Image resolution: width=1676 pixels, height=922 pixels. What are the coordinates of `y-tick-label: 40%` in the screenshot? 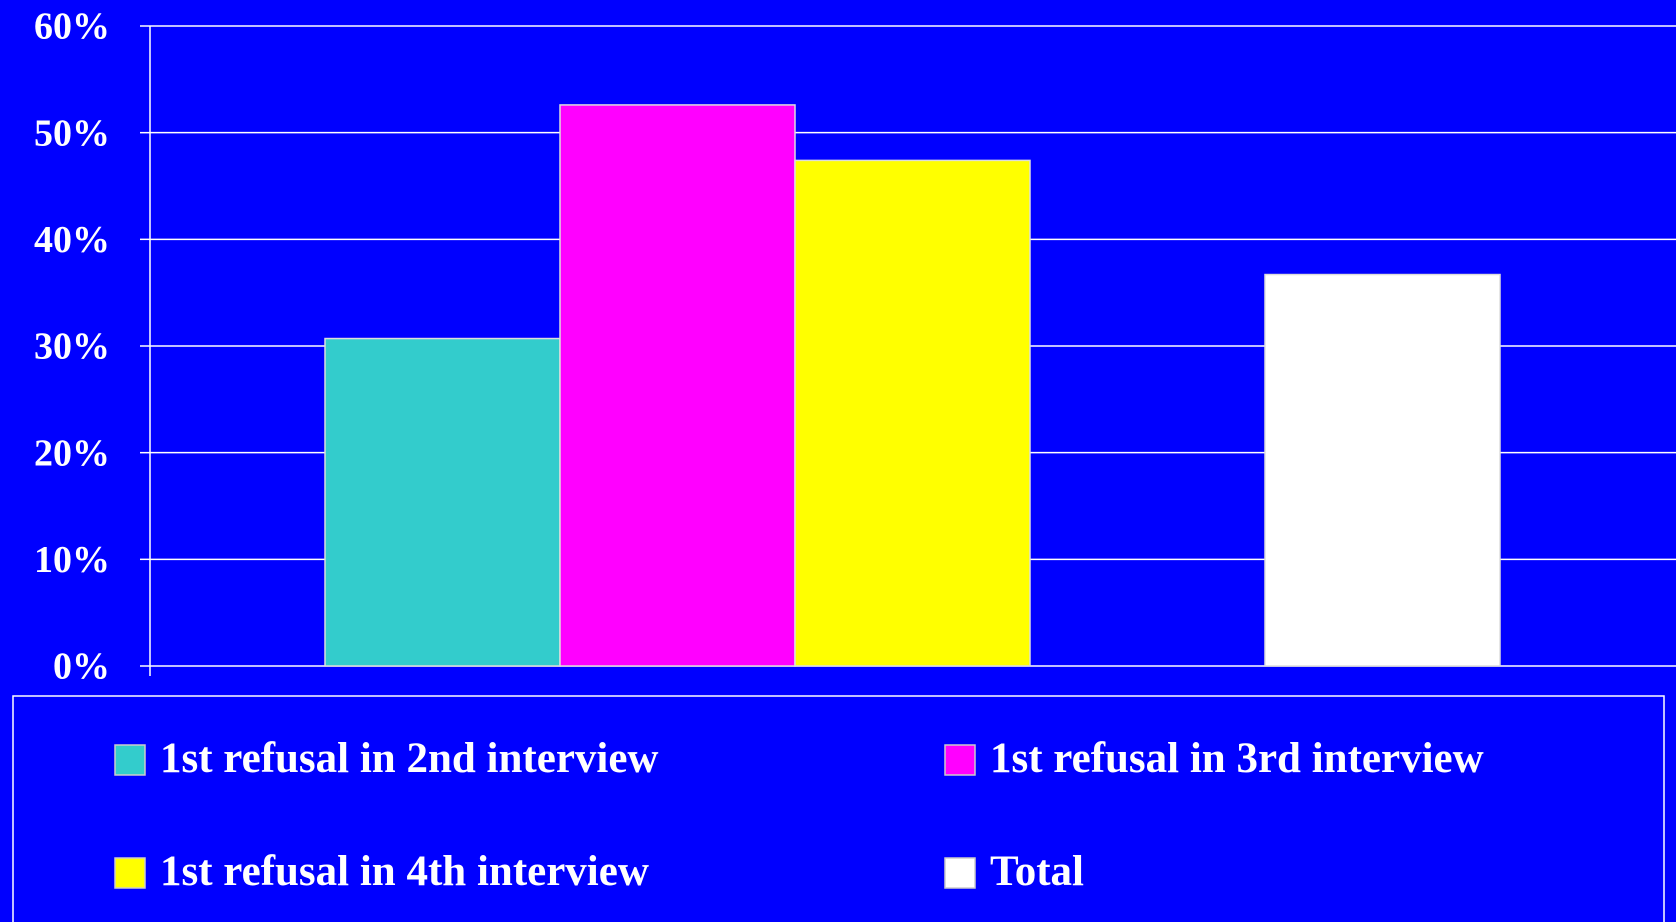 It's located at (72, 240).